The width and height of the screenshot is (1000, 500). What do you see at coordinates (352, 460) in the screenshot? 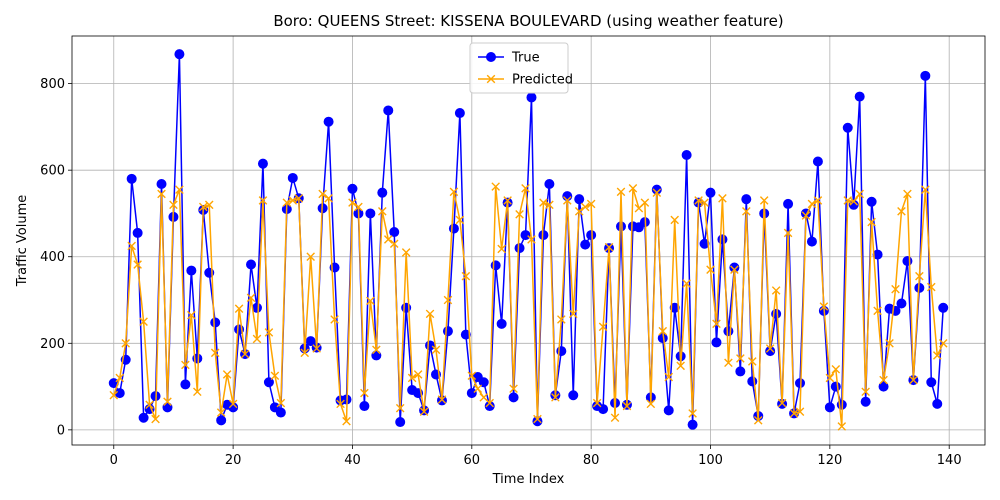
I see `x-tick-label: 40` at bounding box center [352, 460].